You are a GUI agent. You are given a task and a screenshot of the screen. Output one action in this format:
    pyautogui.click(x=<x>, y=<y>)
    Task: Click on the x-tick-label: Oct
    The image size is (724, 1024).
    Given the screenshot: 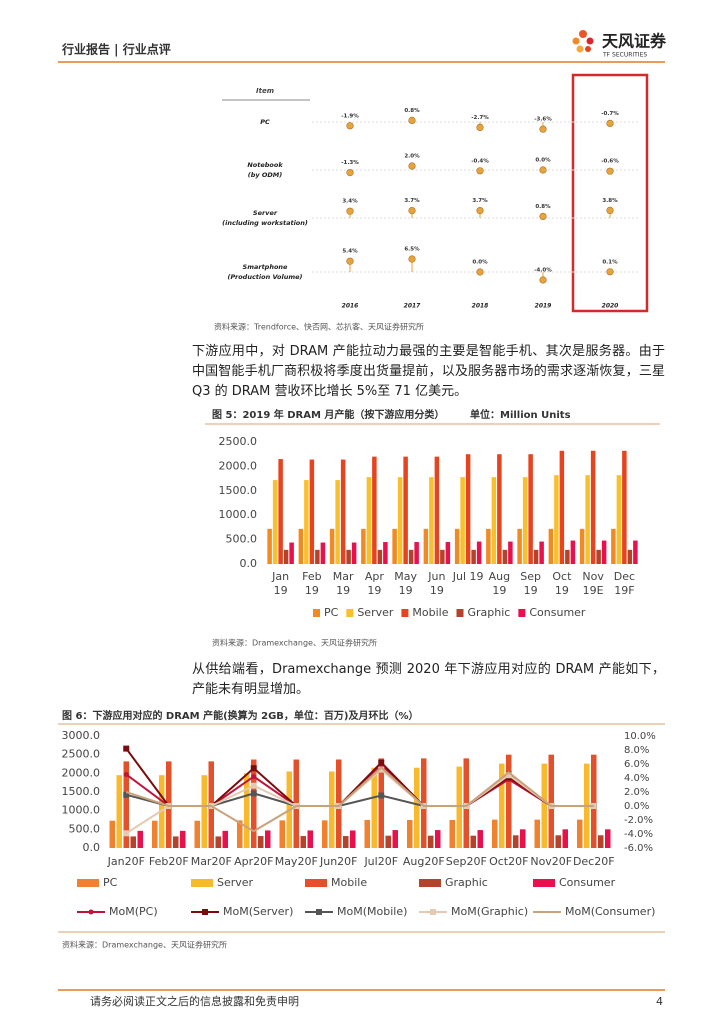 What is the action you would take?
    pyautogui.click(x=562, y=576)
    